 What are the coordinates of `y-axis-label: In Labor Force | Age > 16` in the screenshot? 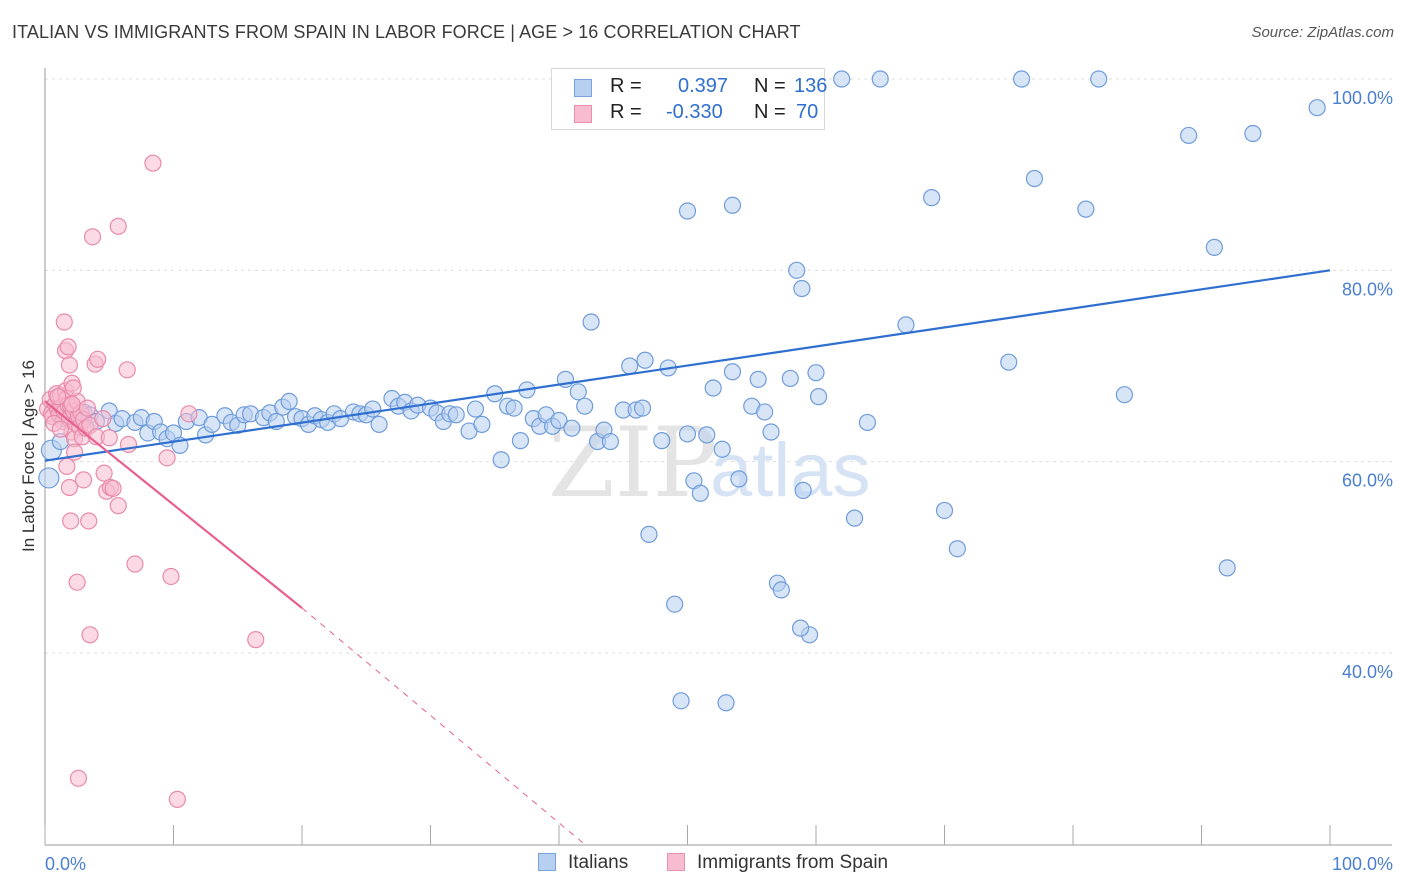 It's located at (28, 456).